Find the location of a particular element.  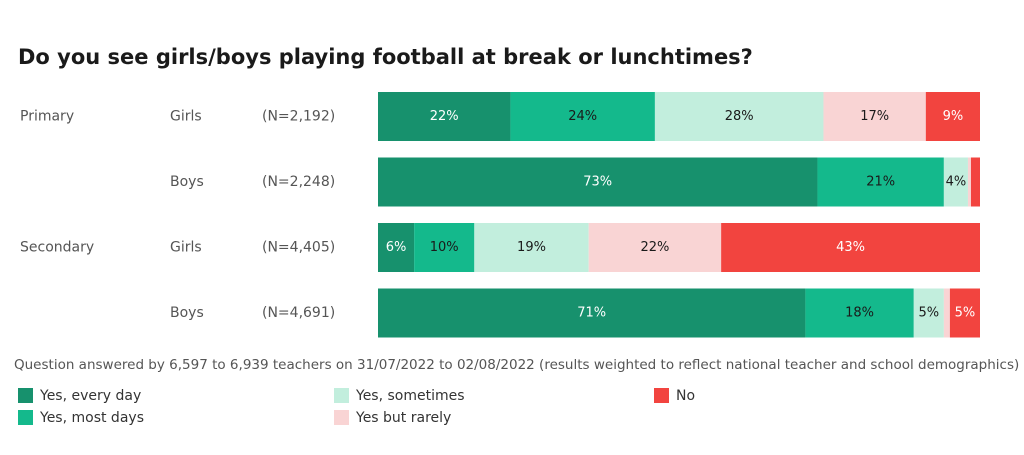

value-label: 4% is located at coordinates (956, 182).